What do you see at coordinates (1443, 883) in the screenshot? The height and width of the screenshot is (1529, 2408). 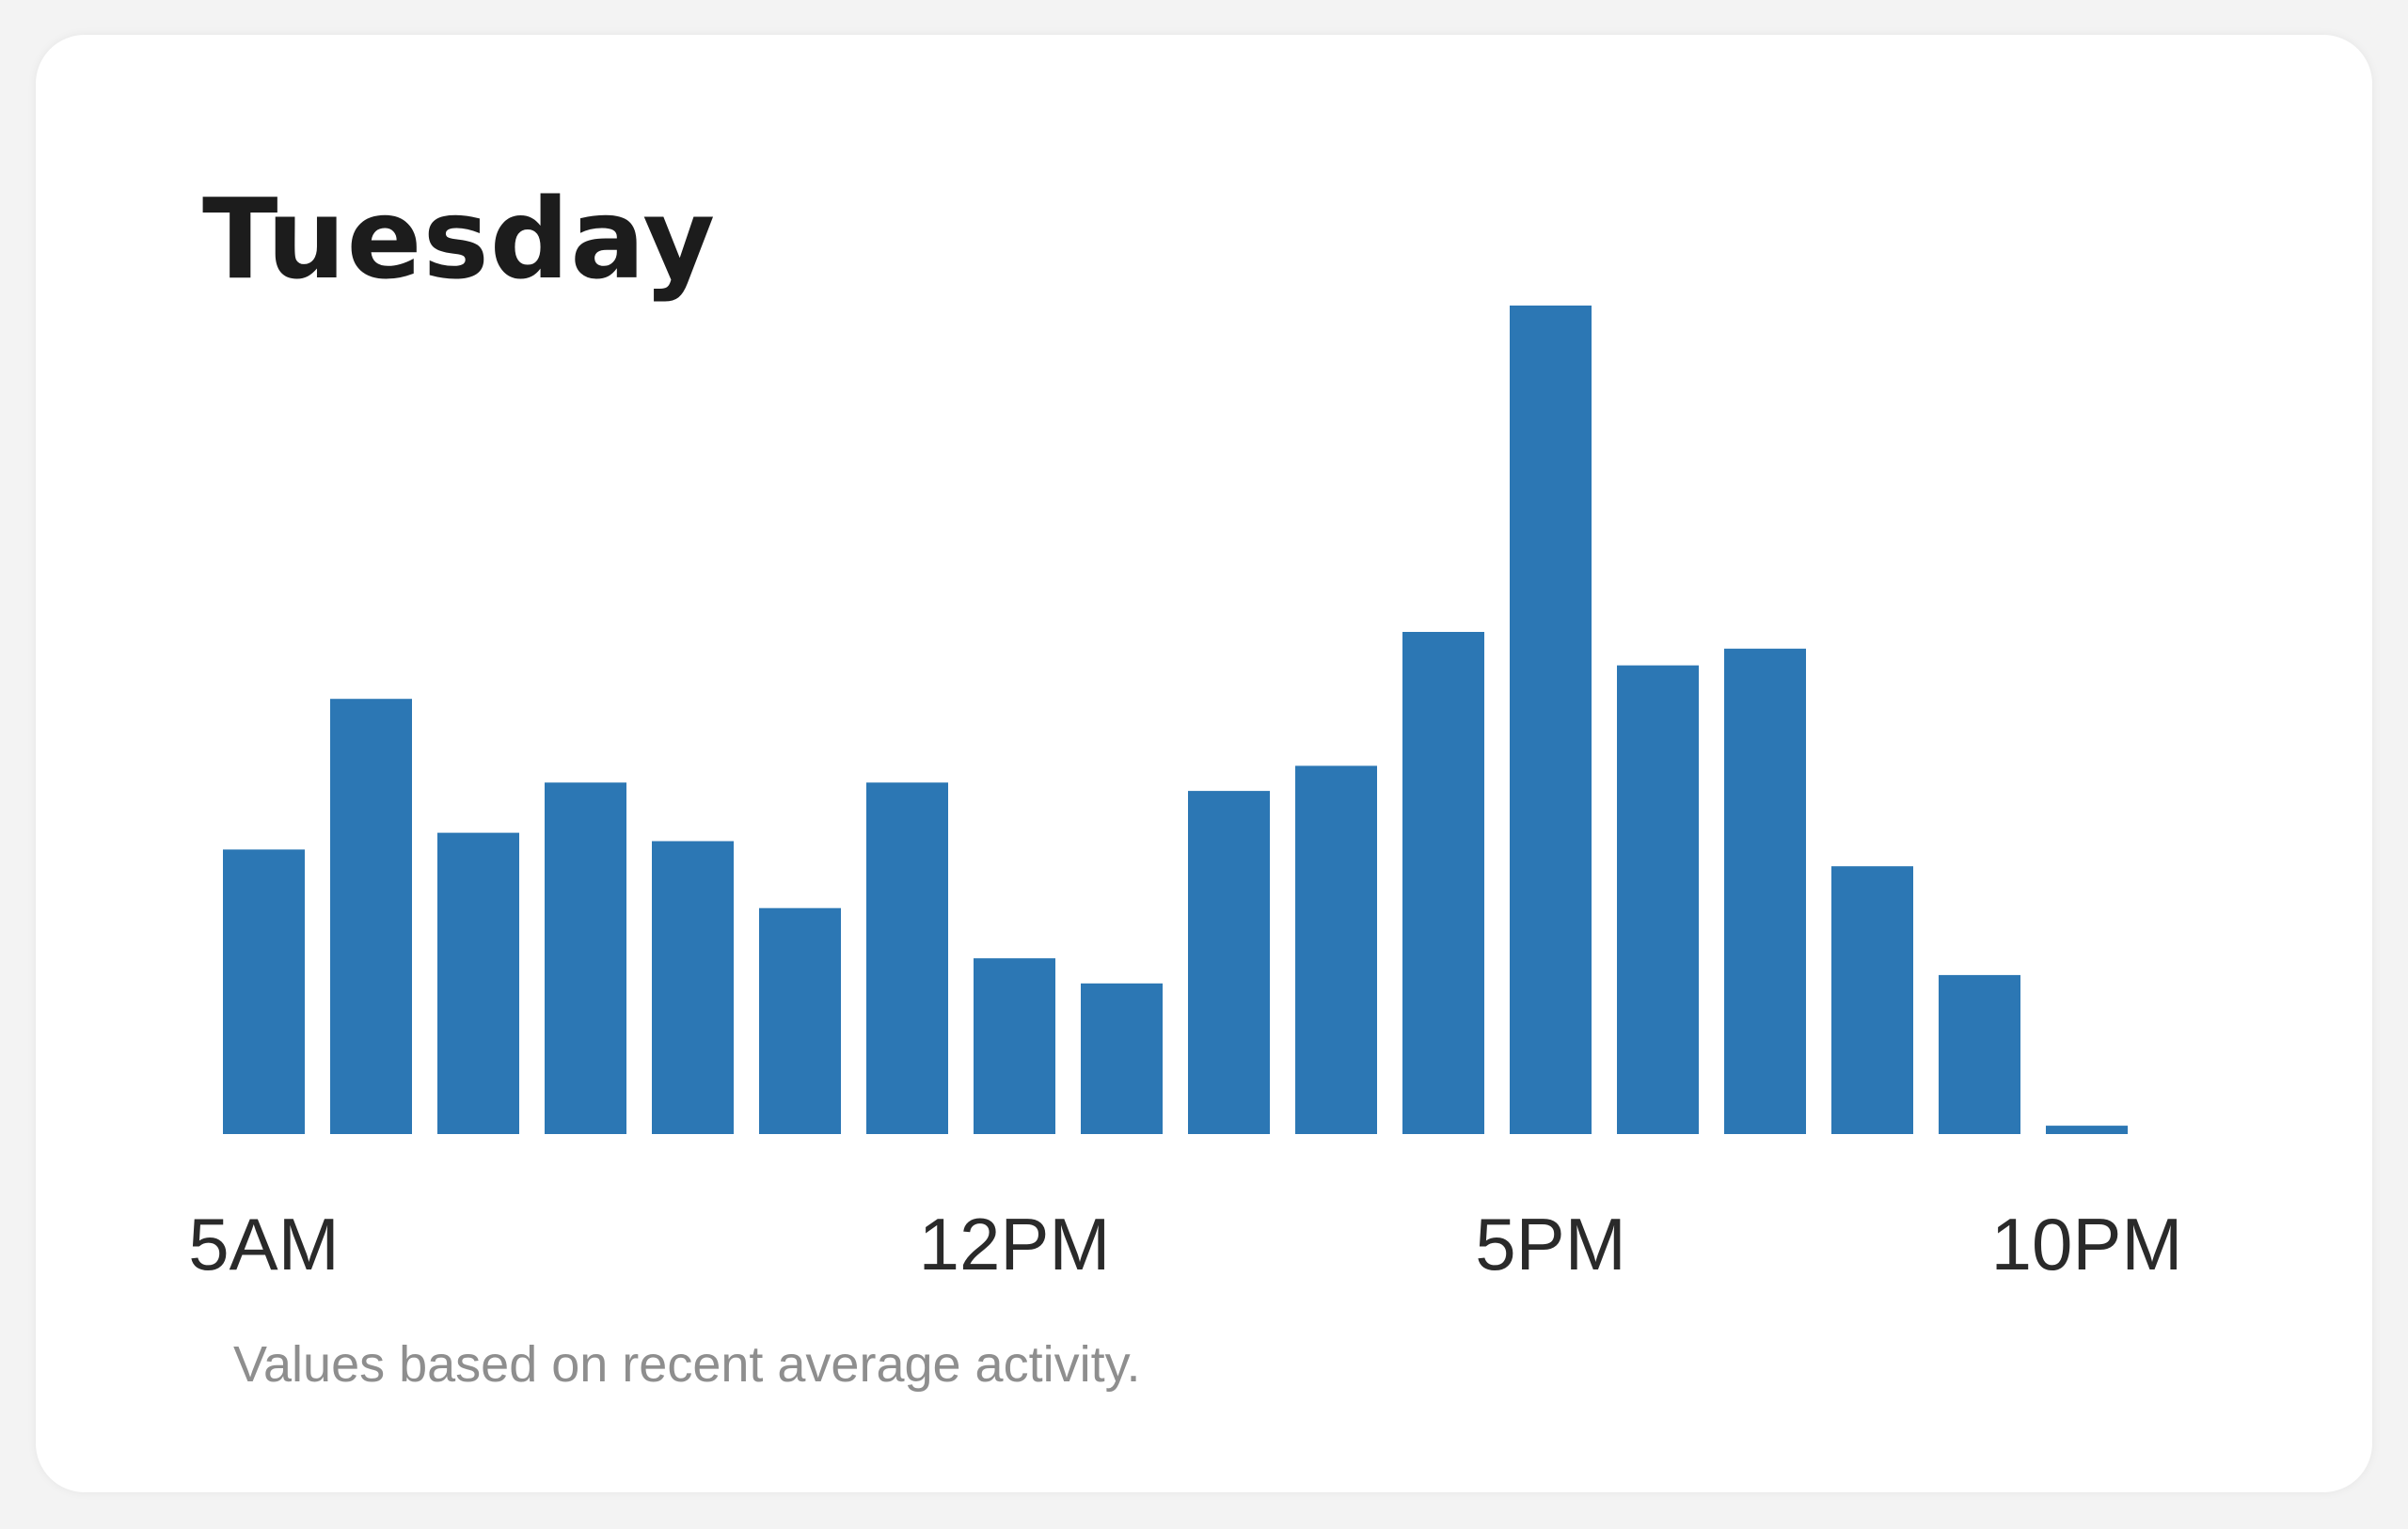 I see `bar-4pm` at bounding box center [1443, 883].